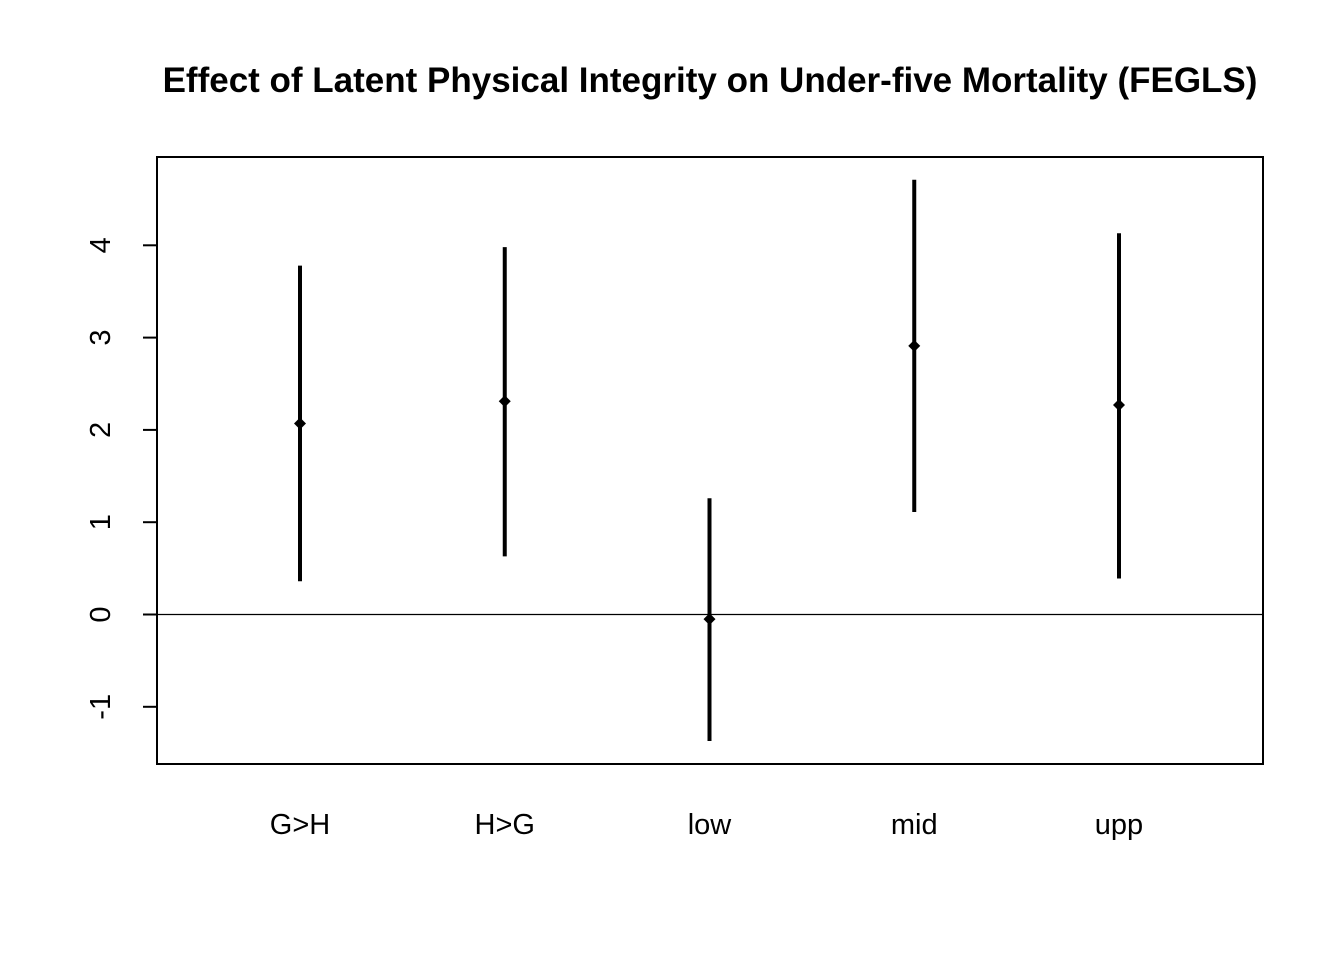 The height and width of the screenshot is (960, 1344). I want to click on x-tick-label: H>G, so click(505, 825).